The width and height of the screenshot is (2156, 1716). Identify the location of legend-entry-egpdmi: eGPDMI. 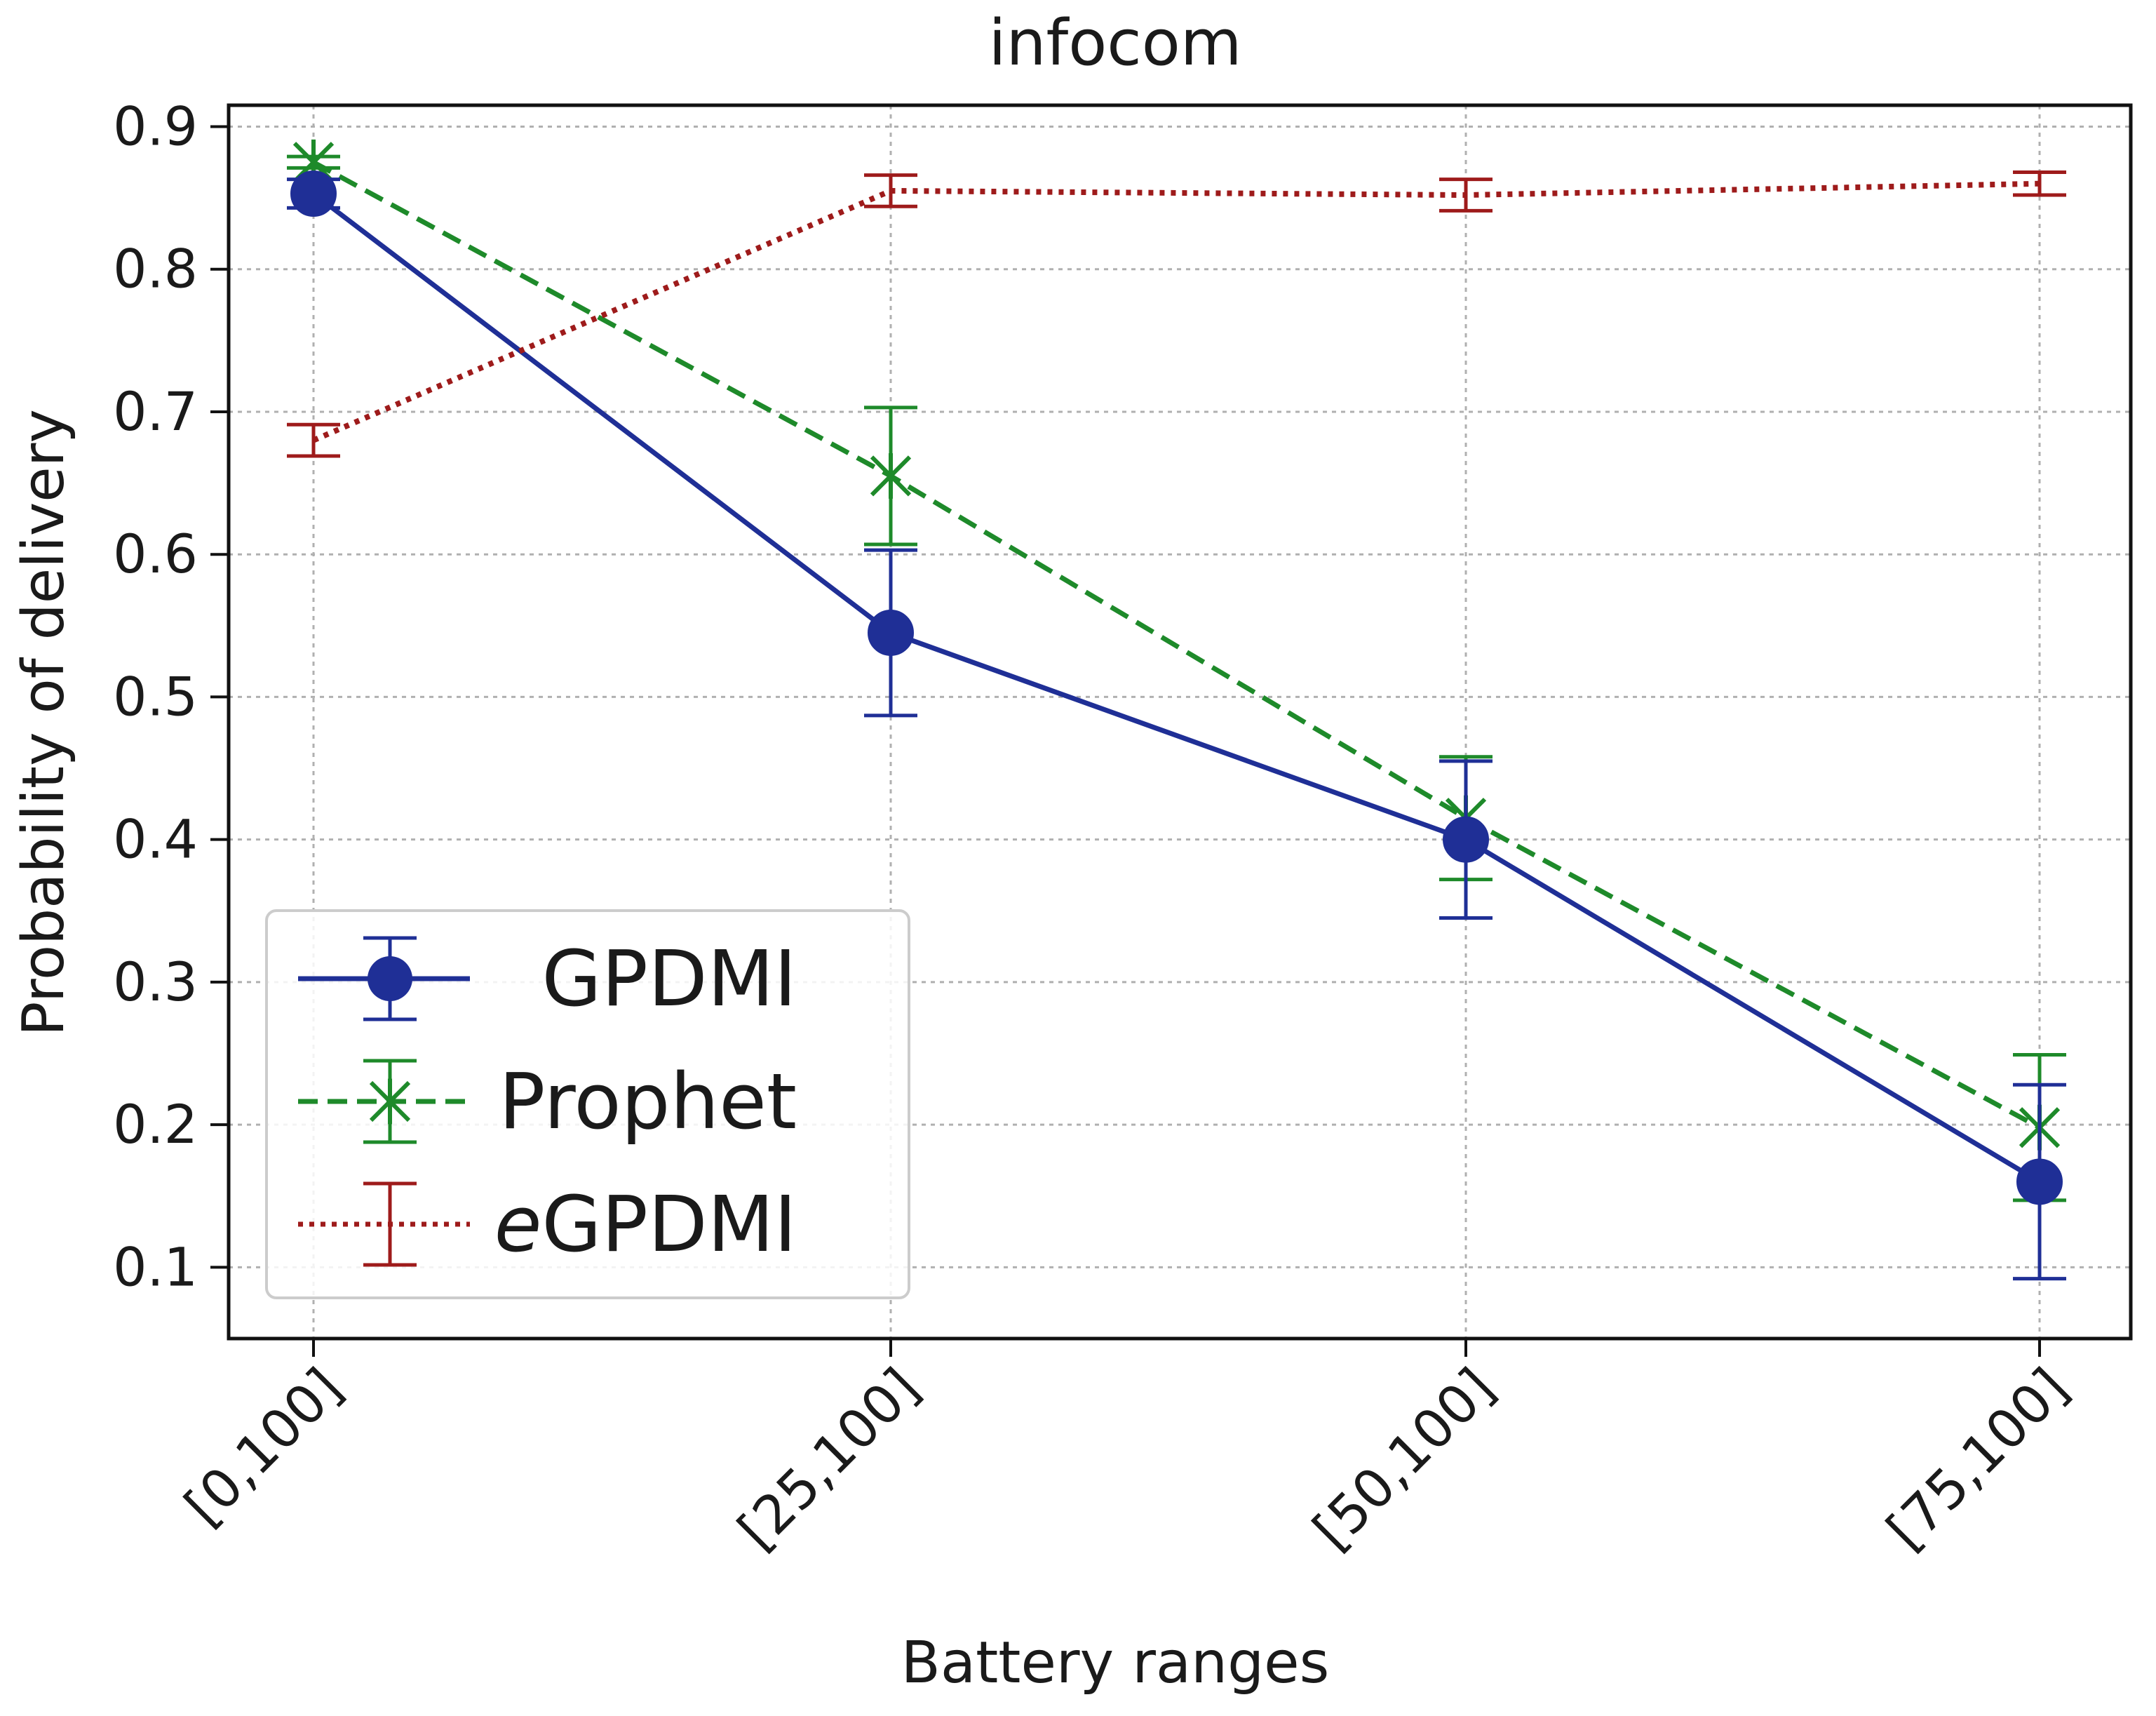
(547, 1224).